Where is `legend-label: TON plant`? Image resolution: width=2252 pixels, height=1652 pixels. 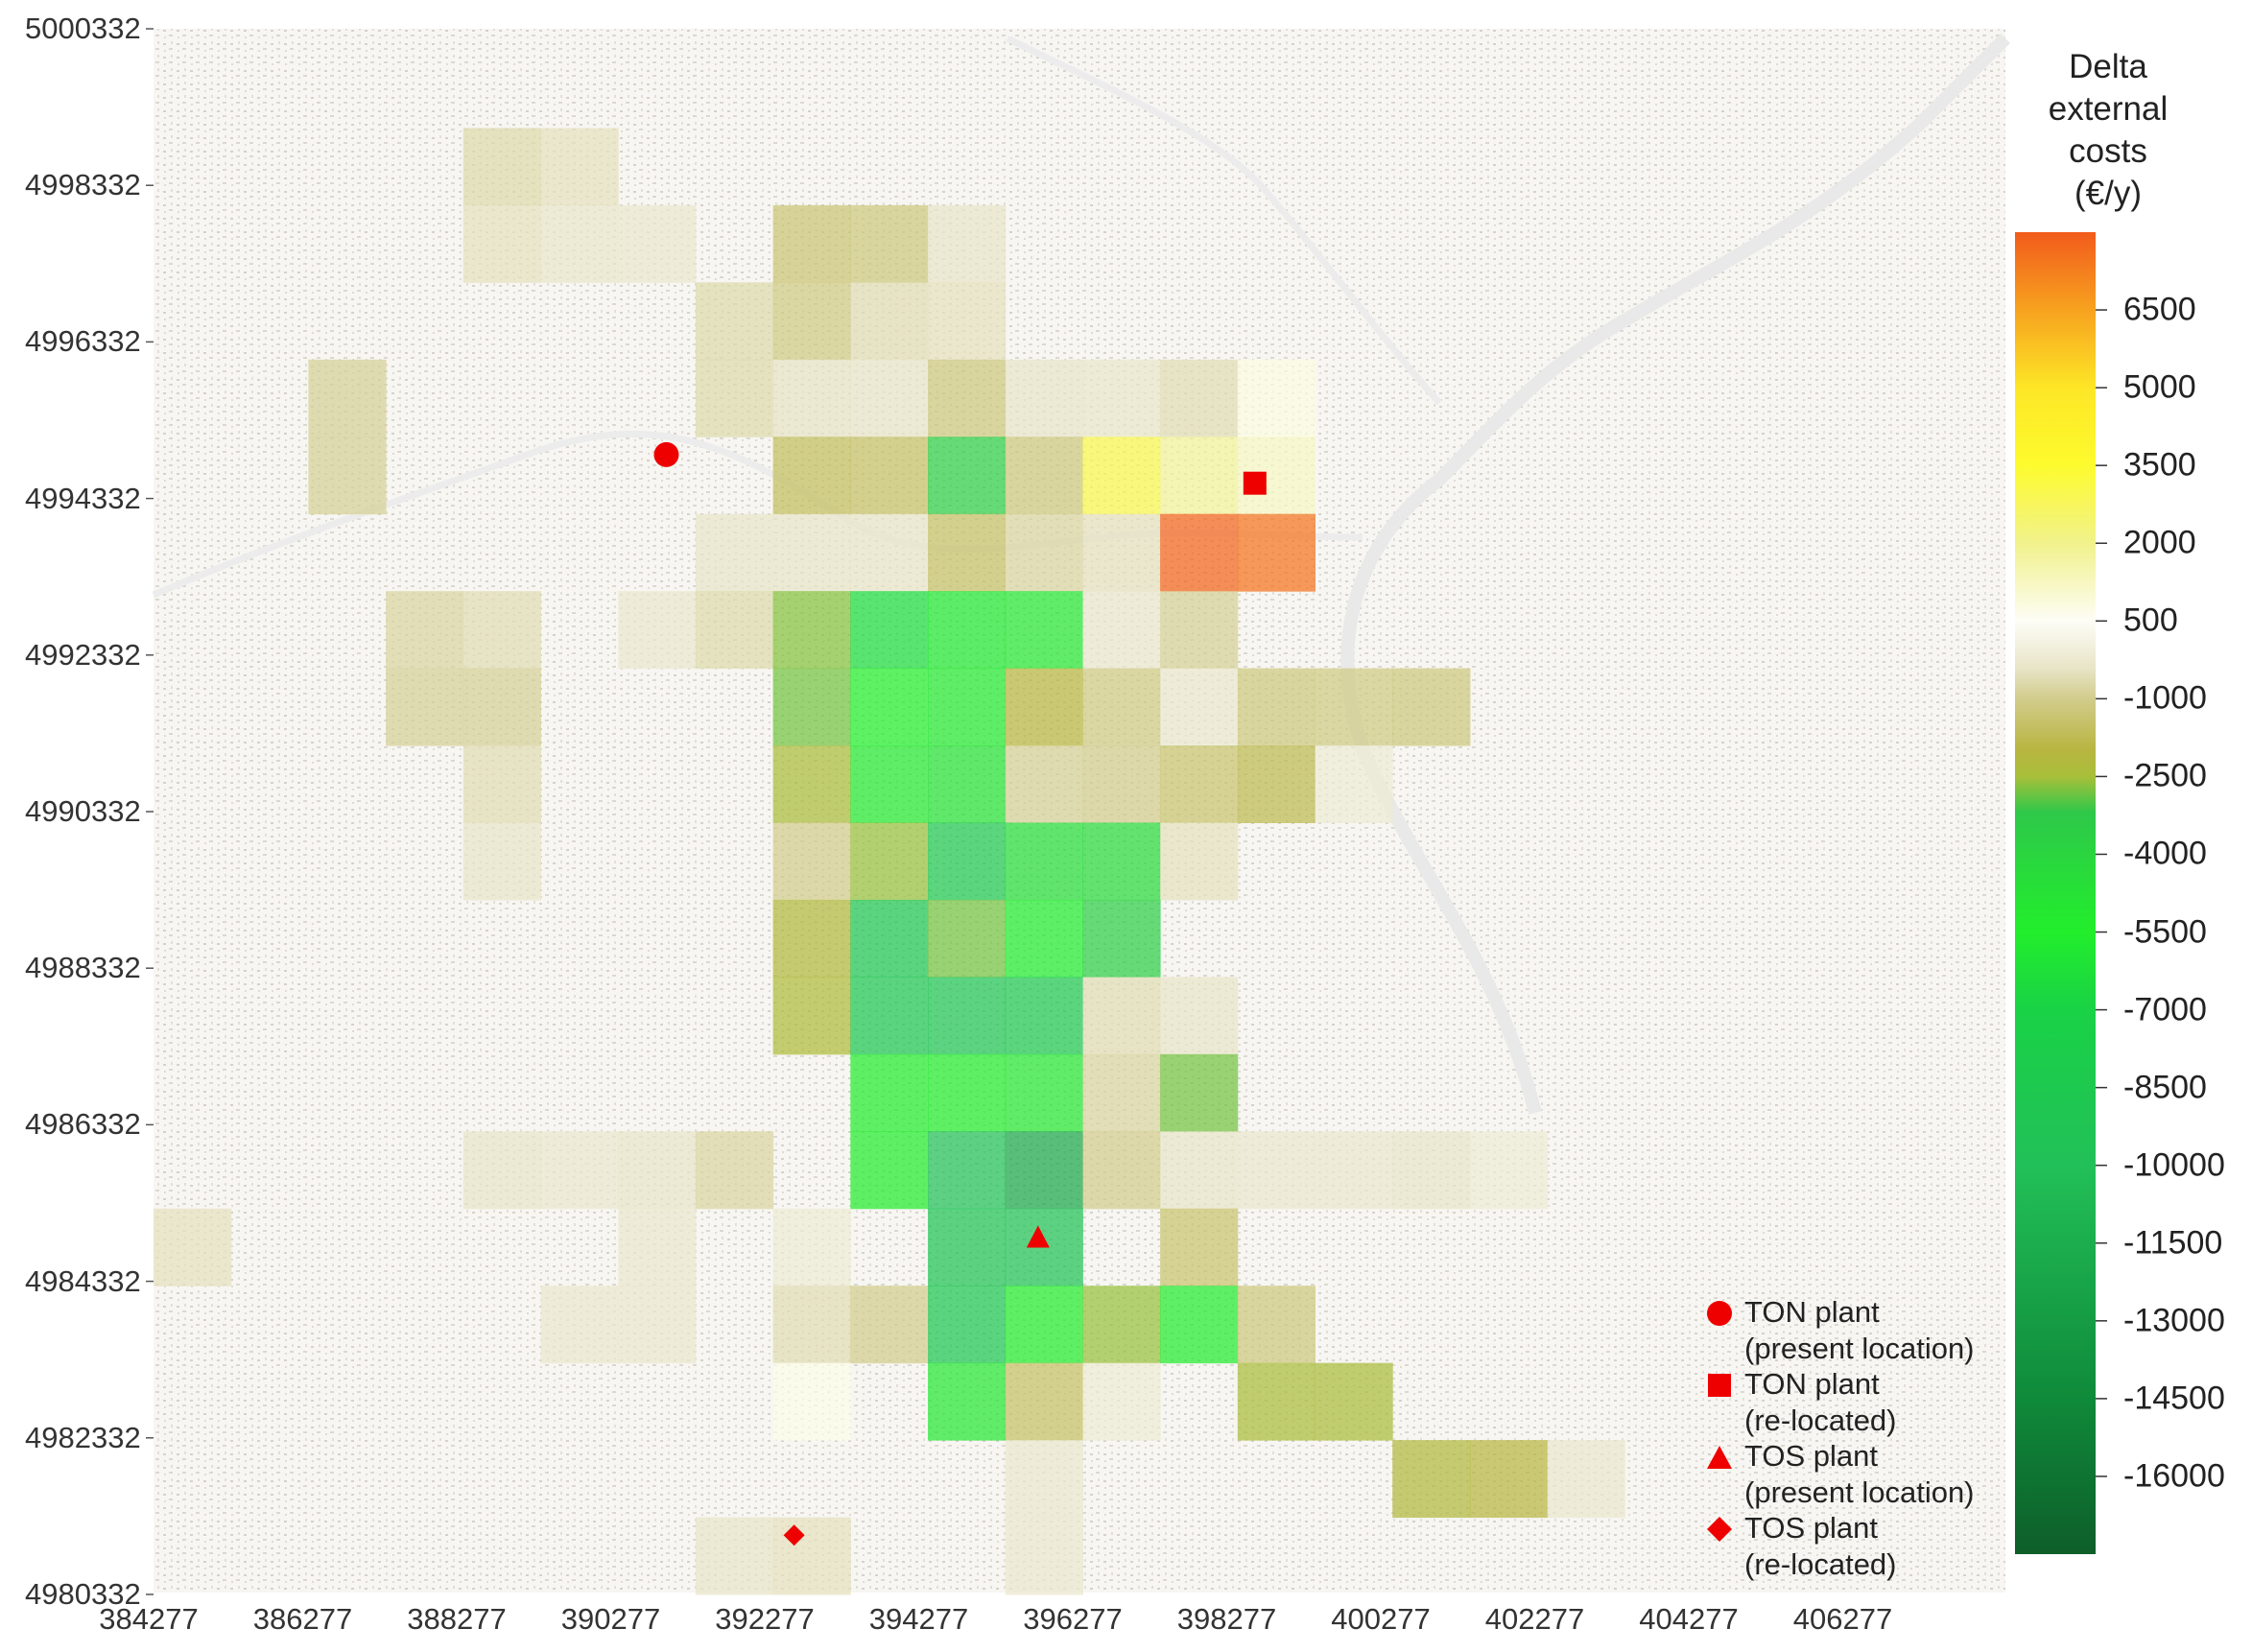
legend-label: TON plant is located at coordinates (1812, 1312).